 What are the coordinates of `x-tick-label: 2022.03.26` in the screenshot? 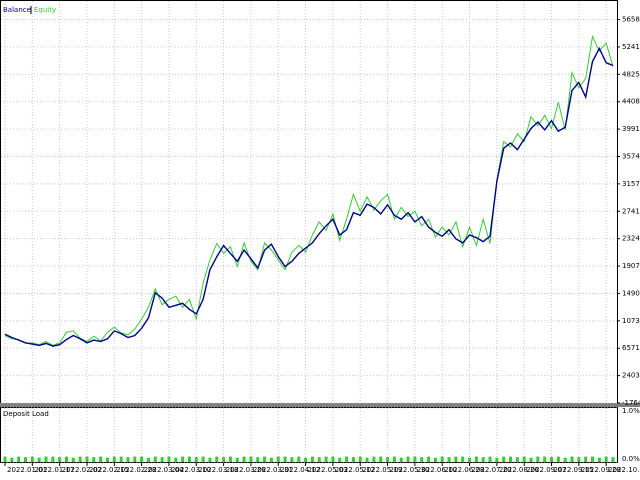 It's located at (246, 470).